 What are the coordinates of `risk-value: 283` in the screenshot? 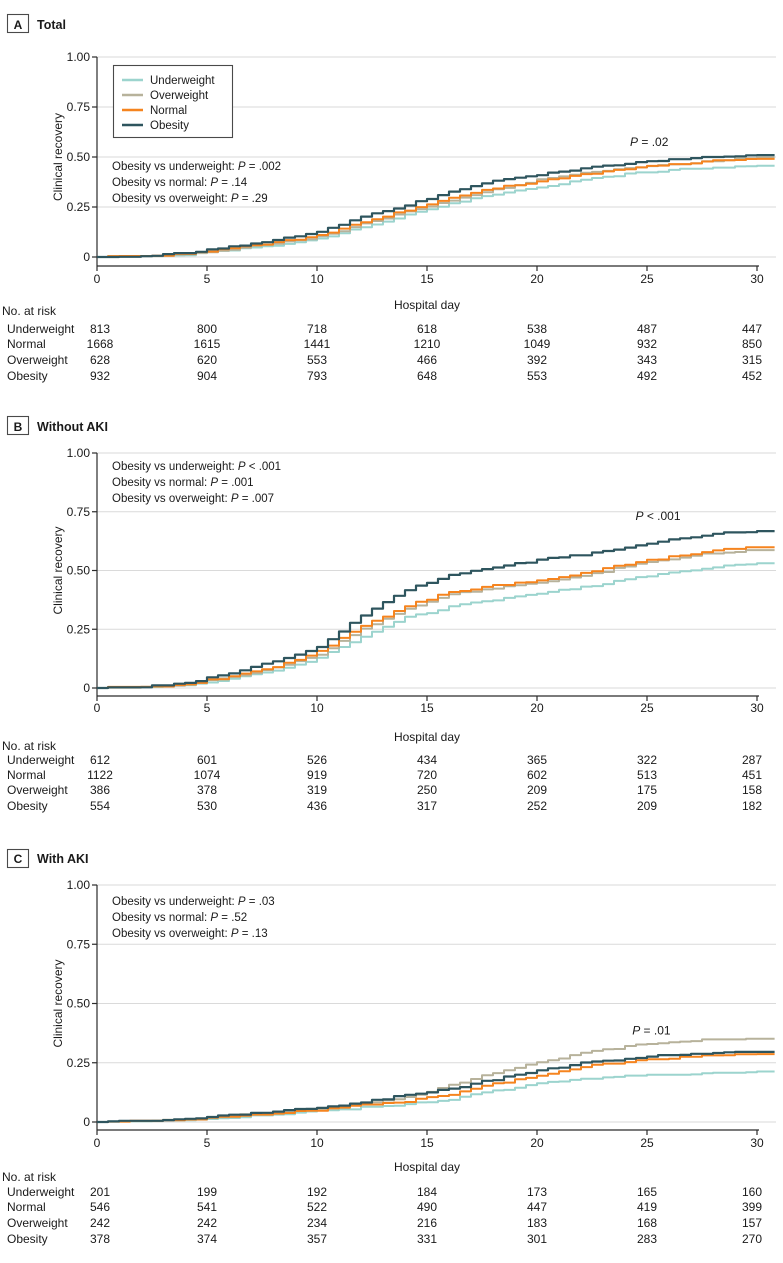 It's located at (647, 1239).